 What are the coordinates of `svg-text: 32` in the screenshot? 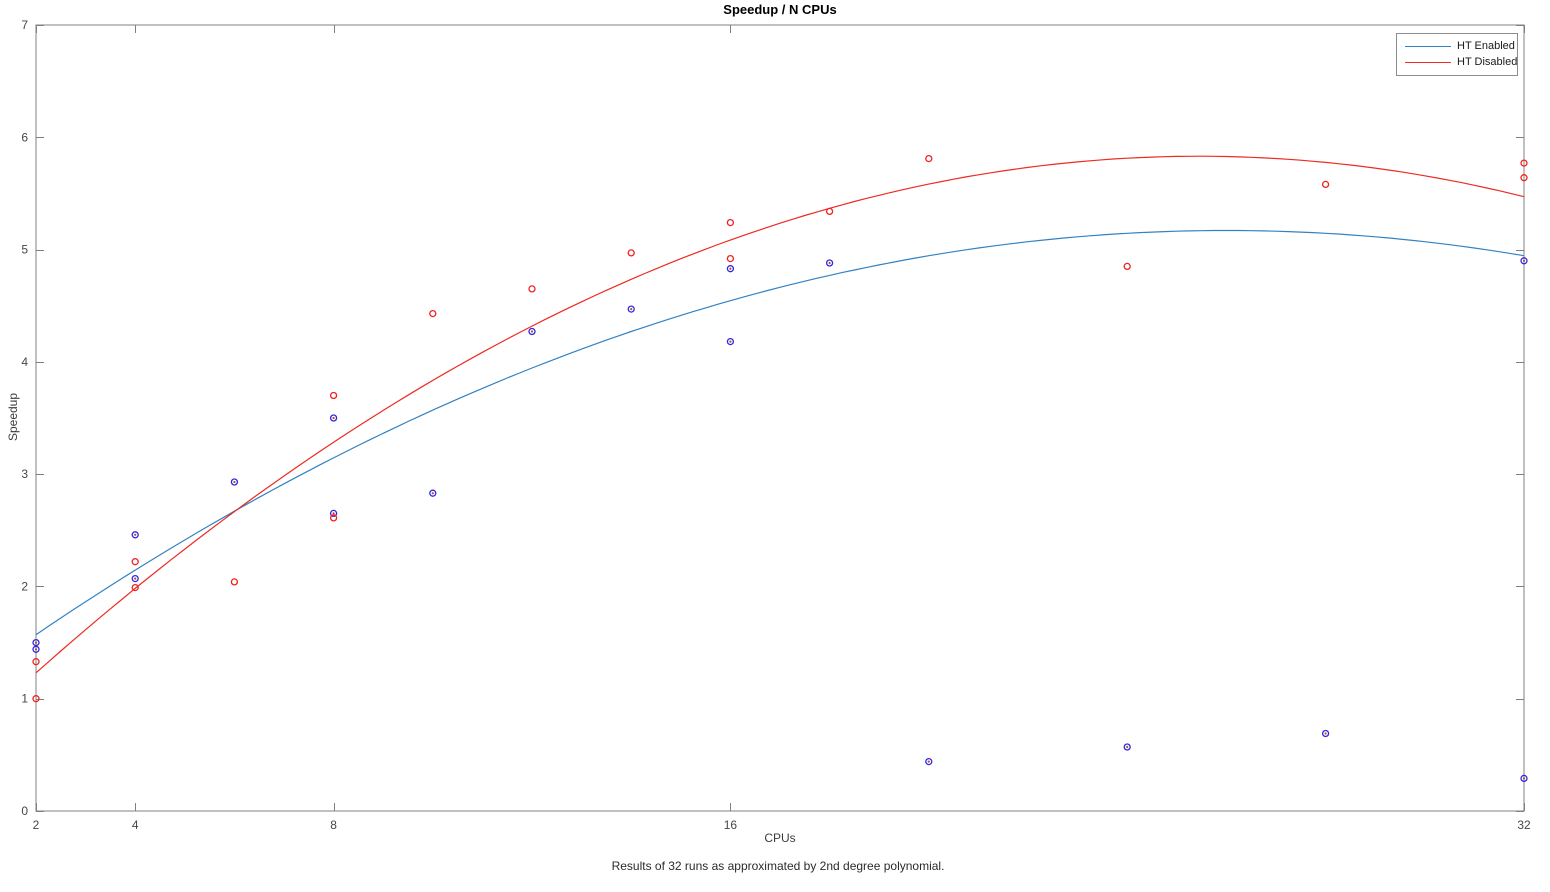 It's located at (1524, 825).